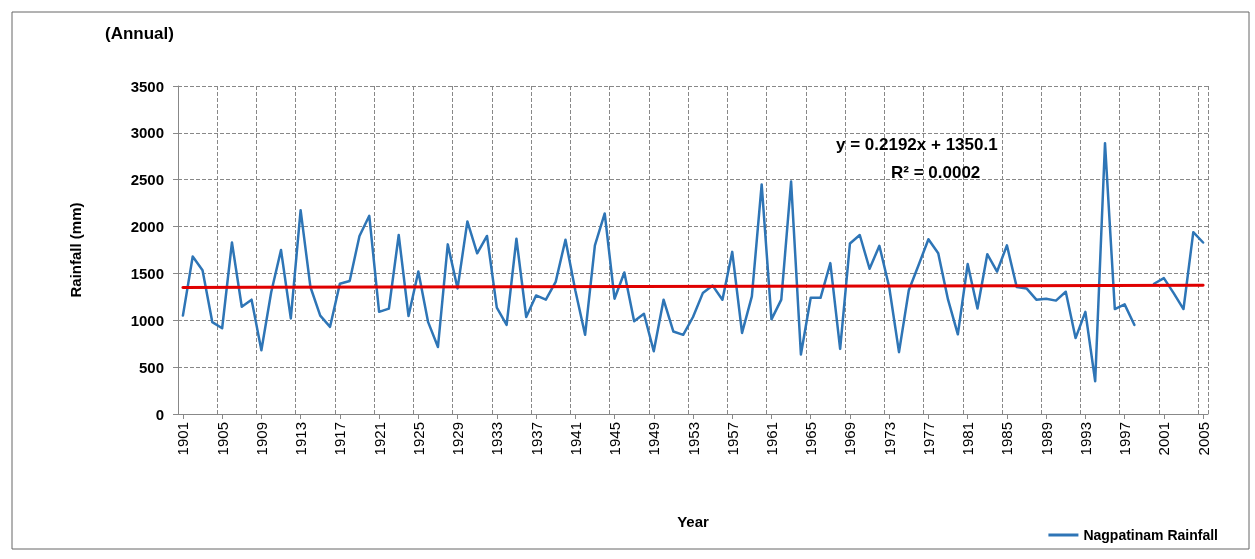 The height and width of the screenshot is (559, 1255). Describe the element at coordinates (1203, 439) in the screenshot. I see `x-tick-label: 2005` at that location.